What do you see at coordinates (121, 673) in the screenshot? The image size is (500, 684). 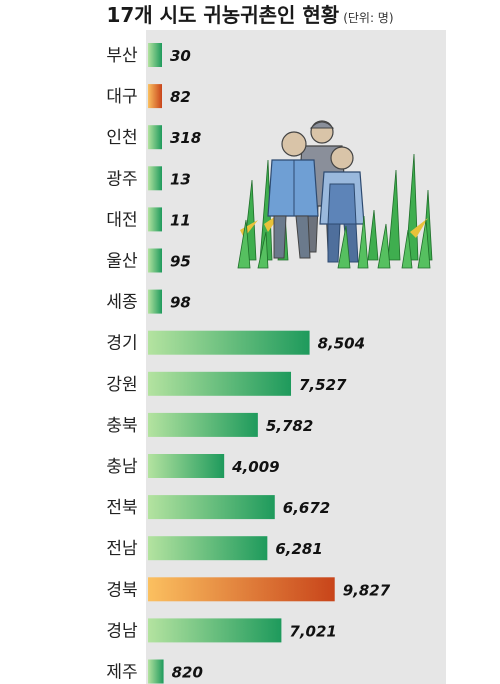 I see `category-label: 제주` at bounding box center [121, 673].